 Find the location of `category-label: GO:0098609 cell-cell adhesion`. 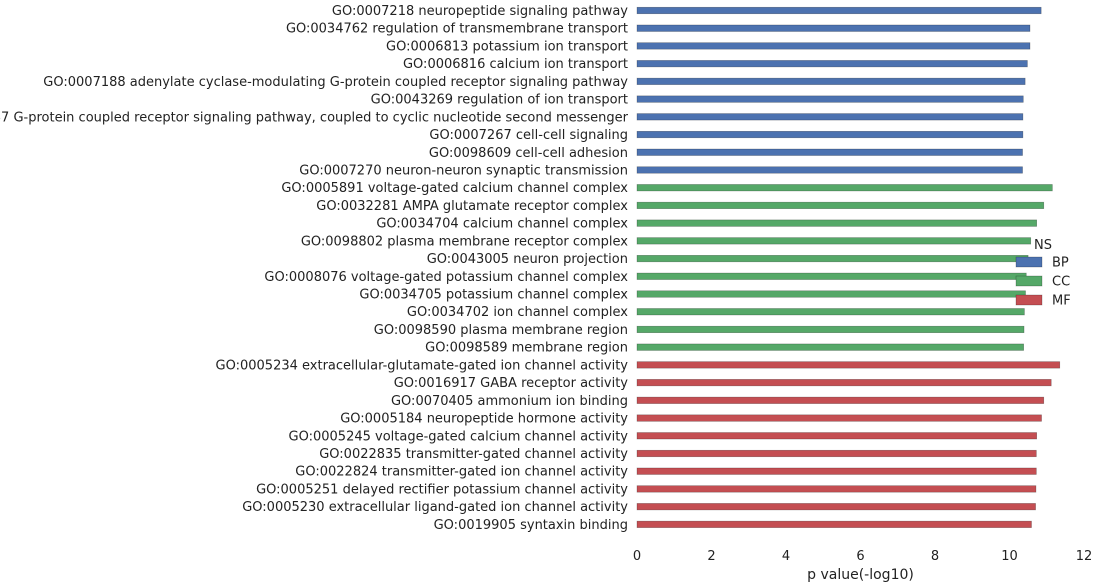

category-label: GO:0098609 cell-cell adhesion is located at coordinates (528, 153).